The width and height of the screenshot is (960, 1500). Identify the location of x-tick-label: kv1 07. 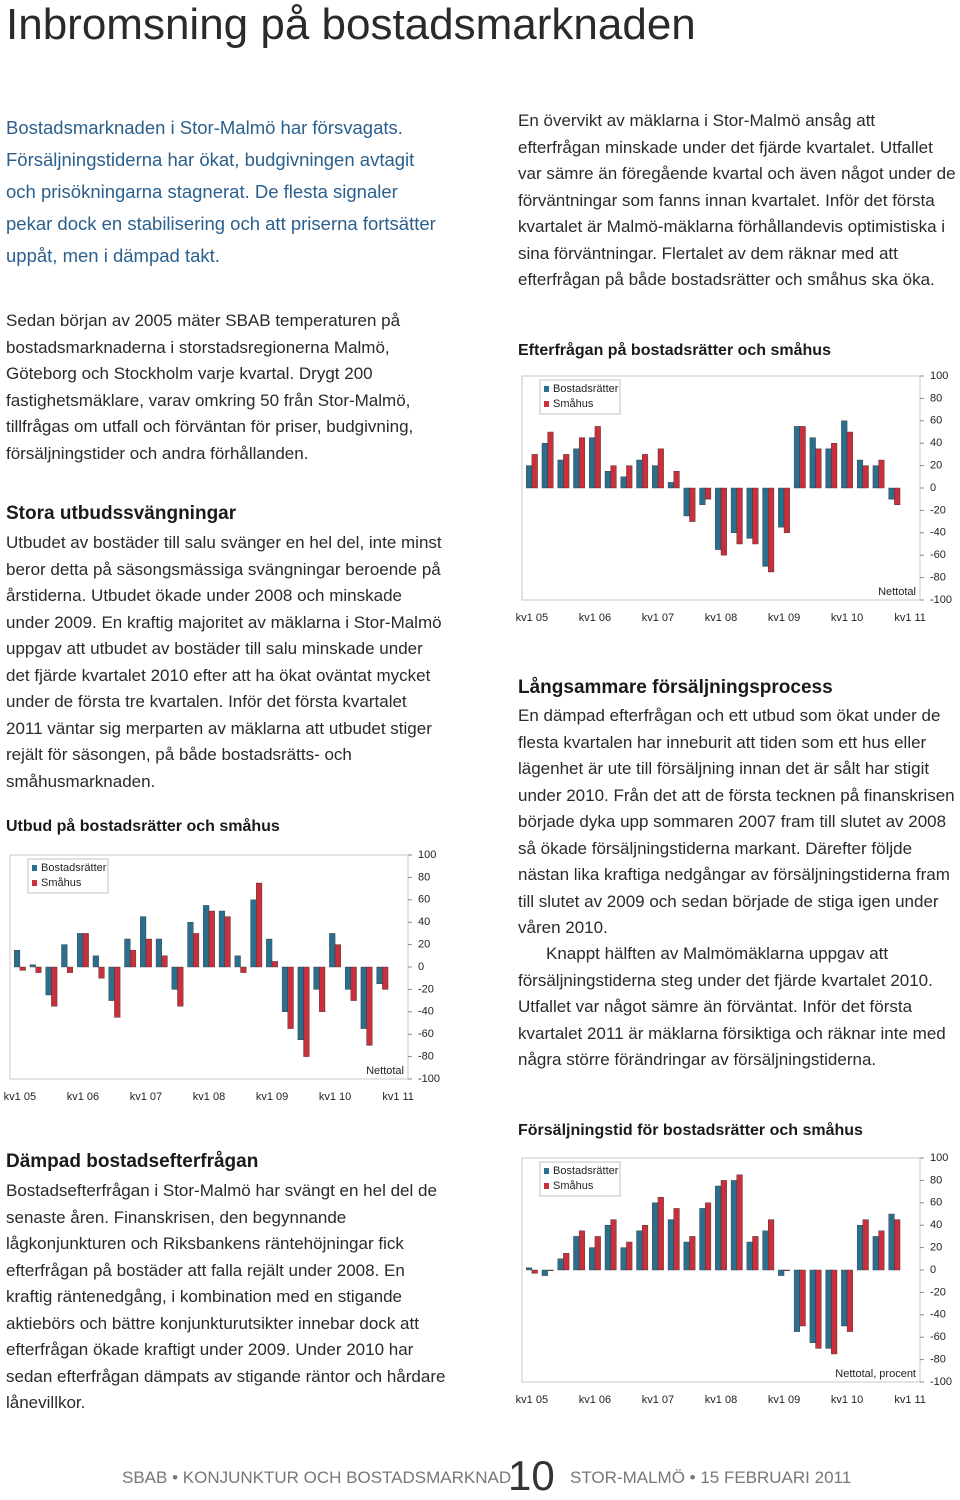
(658, 1400).